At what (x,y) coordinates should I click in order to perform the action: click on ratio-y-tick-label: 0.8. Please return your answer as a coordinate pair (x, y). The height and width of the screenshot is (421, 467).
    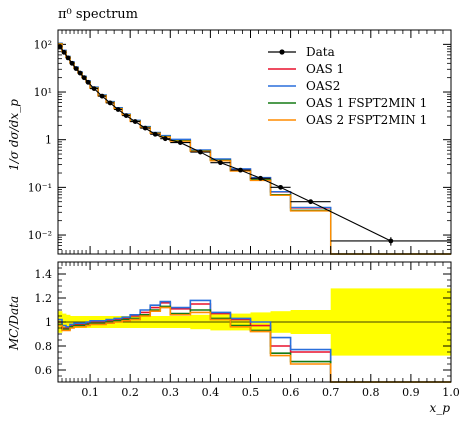
    Looking at the image, I should click on (44, 346).